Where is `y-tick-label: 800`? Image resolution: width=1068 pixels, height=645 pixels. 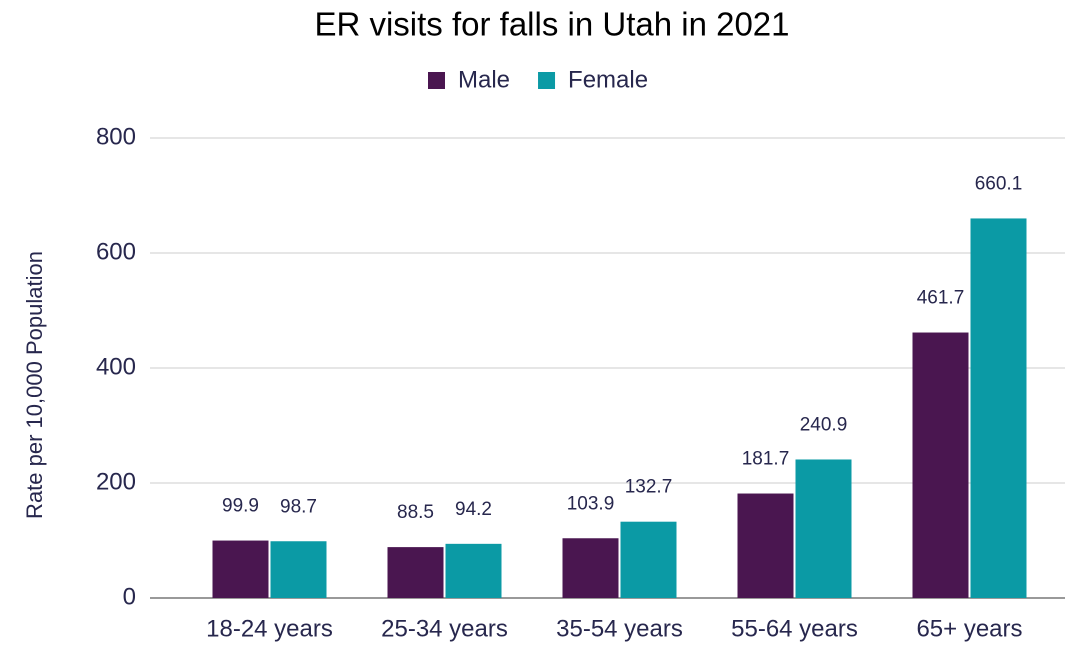
y-tick-label: 800 is located at coordinates (116, 136).